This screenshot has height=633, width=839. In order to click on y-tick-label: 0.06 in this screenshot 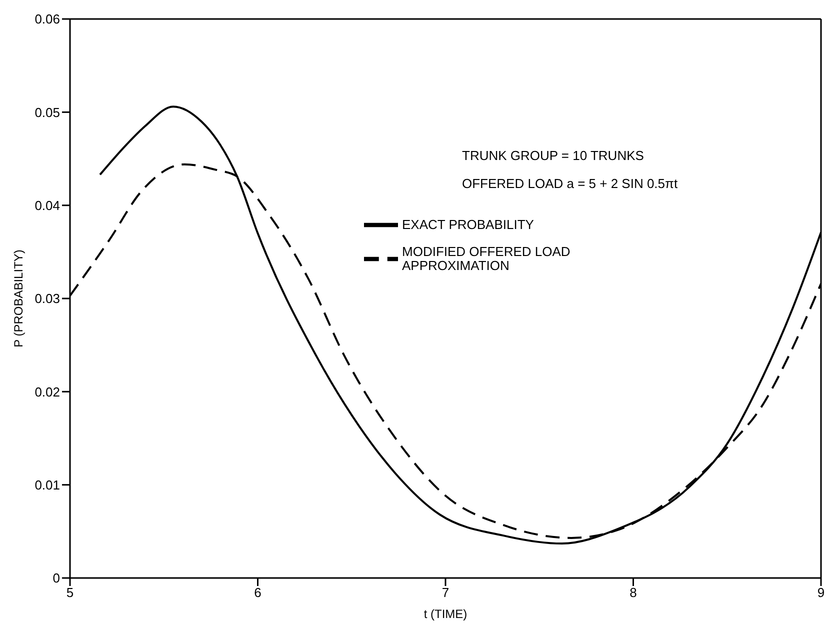, I will do `click(47, 19)`.